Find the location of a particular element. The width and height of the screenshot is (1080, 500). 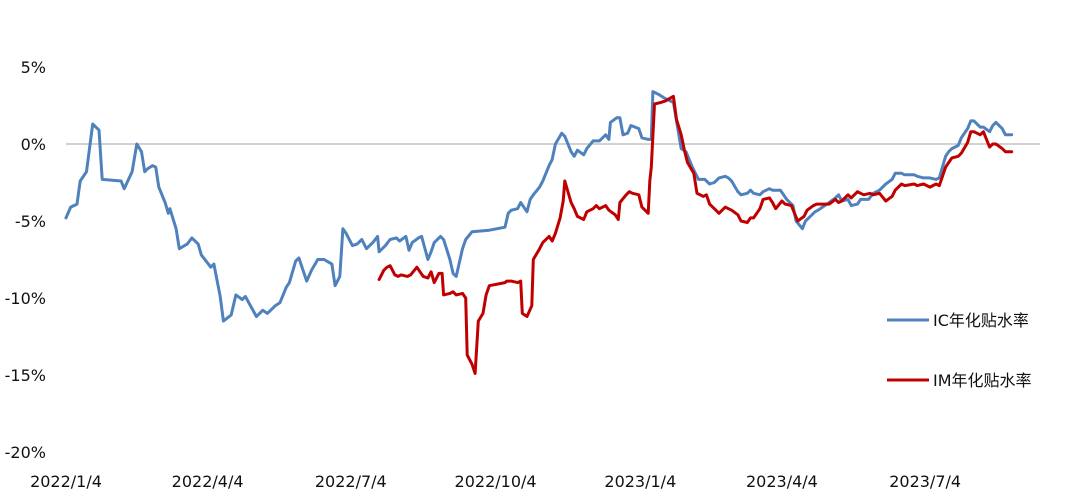

legend: IC年化贴水率 IM年化贴水率 is located at coordinates (959, 350).